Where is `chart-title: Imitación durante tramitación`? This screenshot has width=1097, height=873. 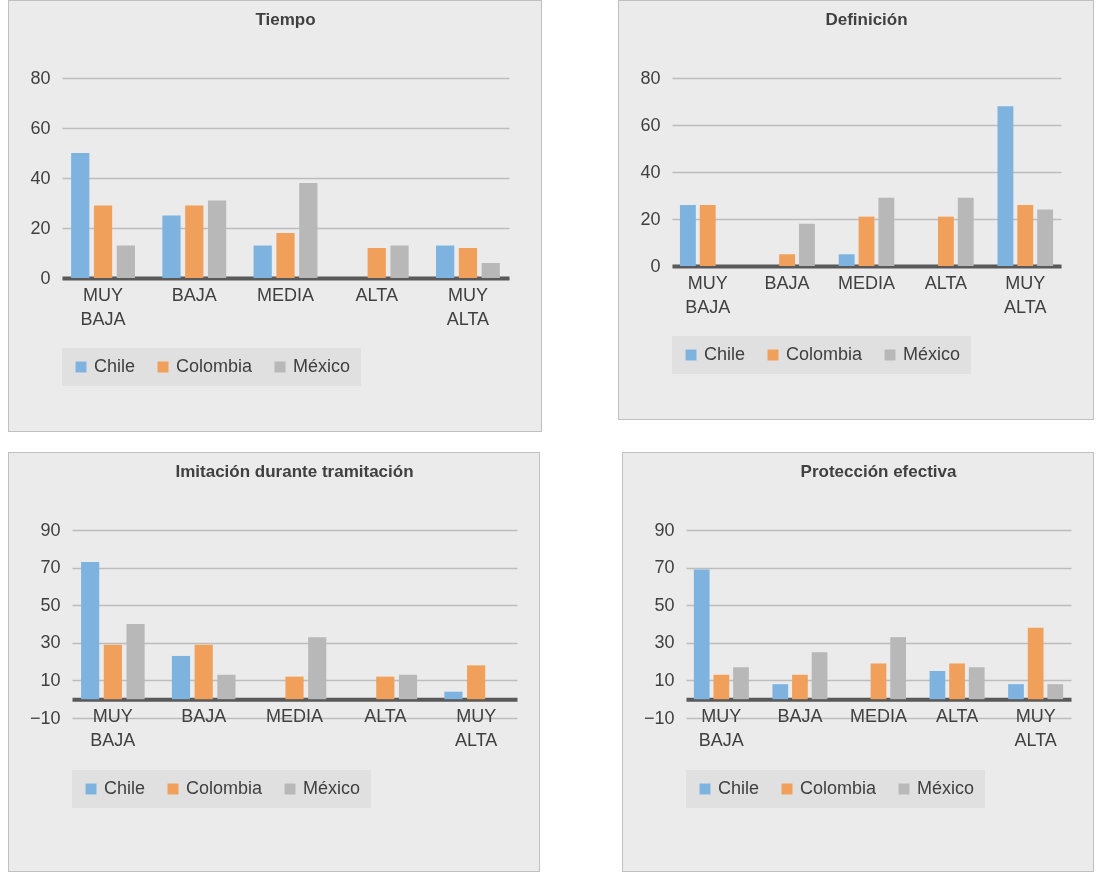
chart-title: Imitación durante tramitación is located at coordinates (294, 471).